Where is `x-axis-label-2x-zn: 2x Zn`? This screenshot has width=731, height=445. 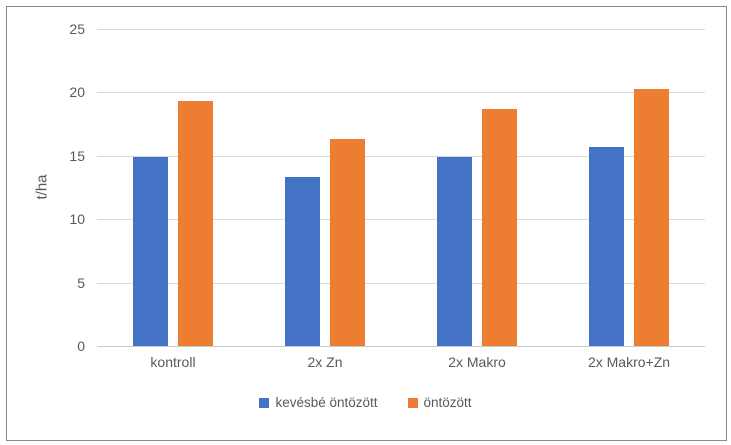 x-axis-label-2x-zn: 2x Zn is located at coordinates (325, 362).